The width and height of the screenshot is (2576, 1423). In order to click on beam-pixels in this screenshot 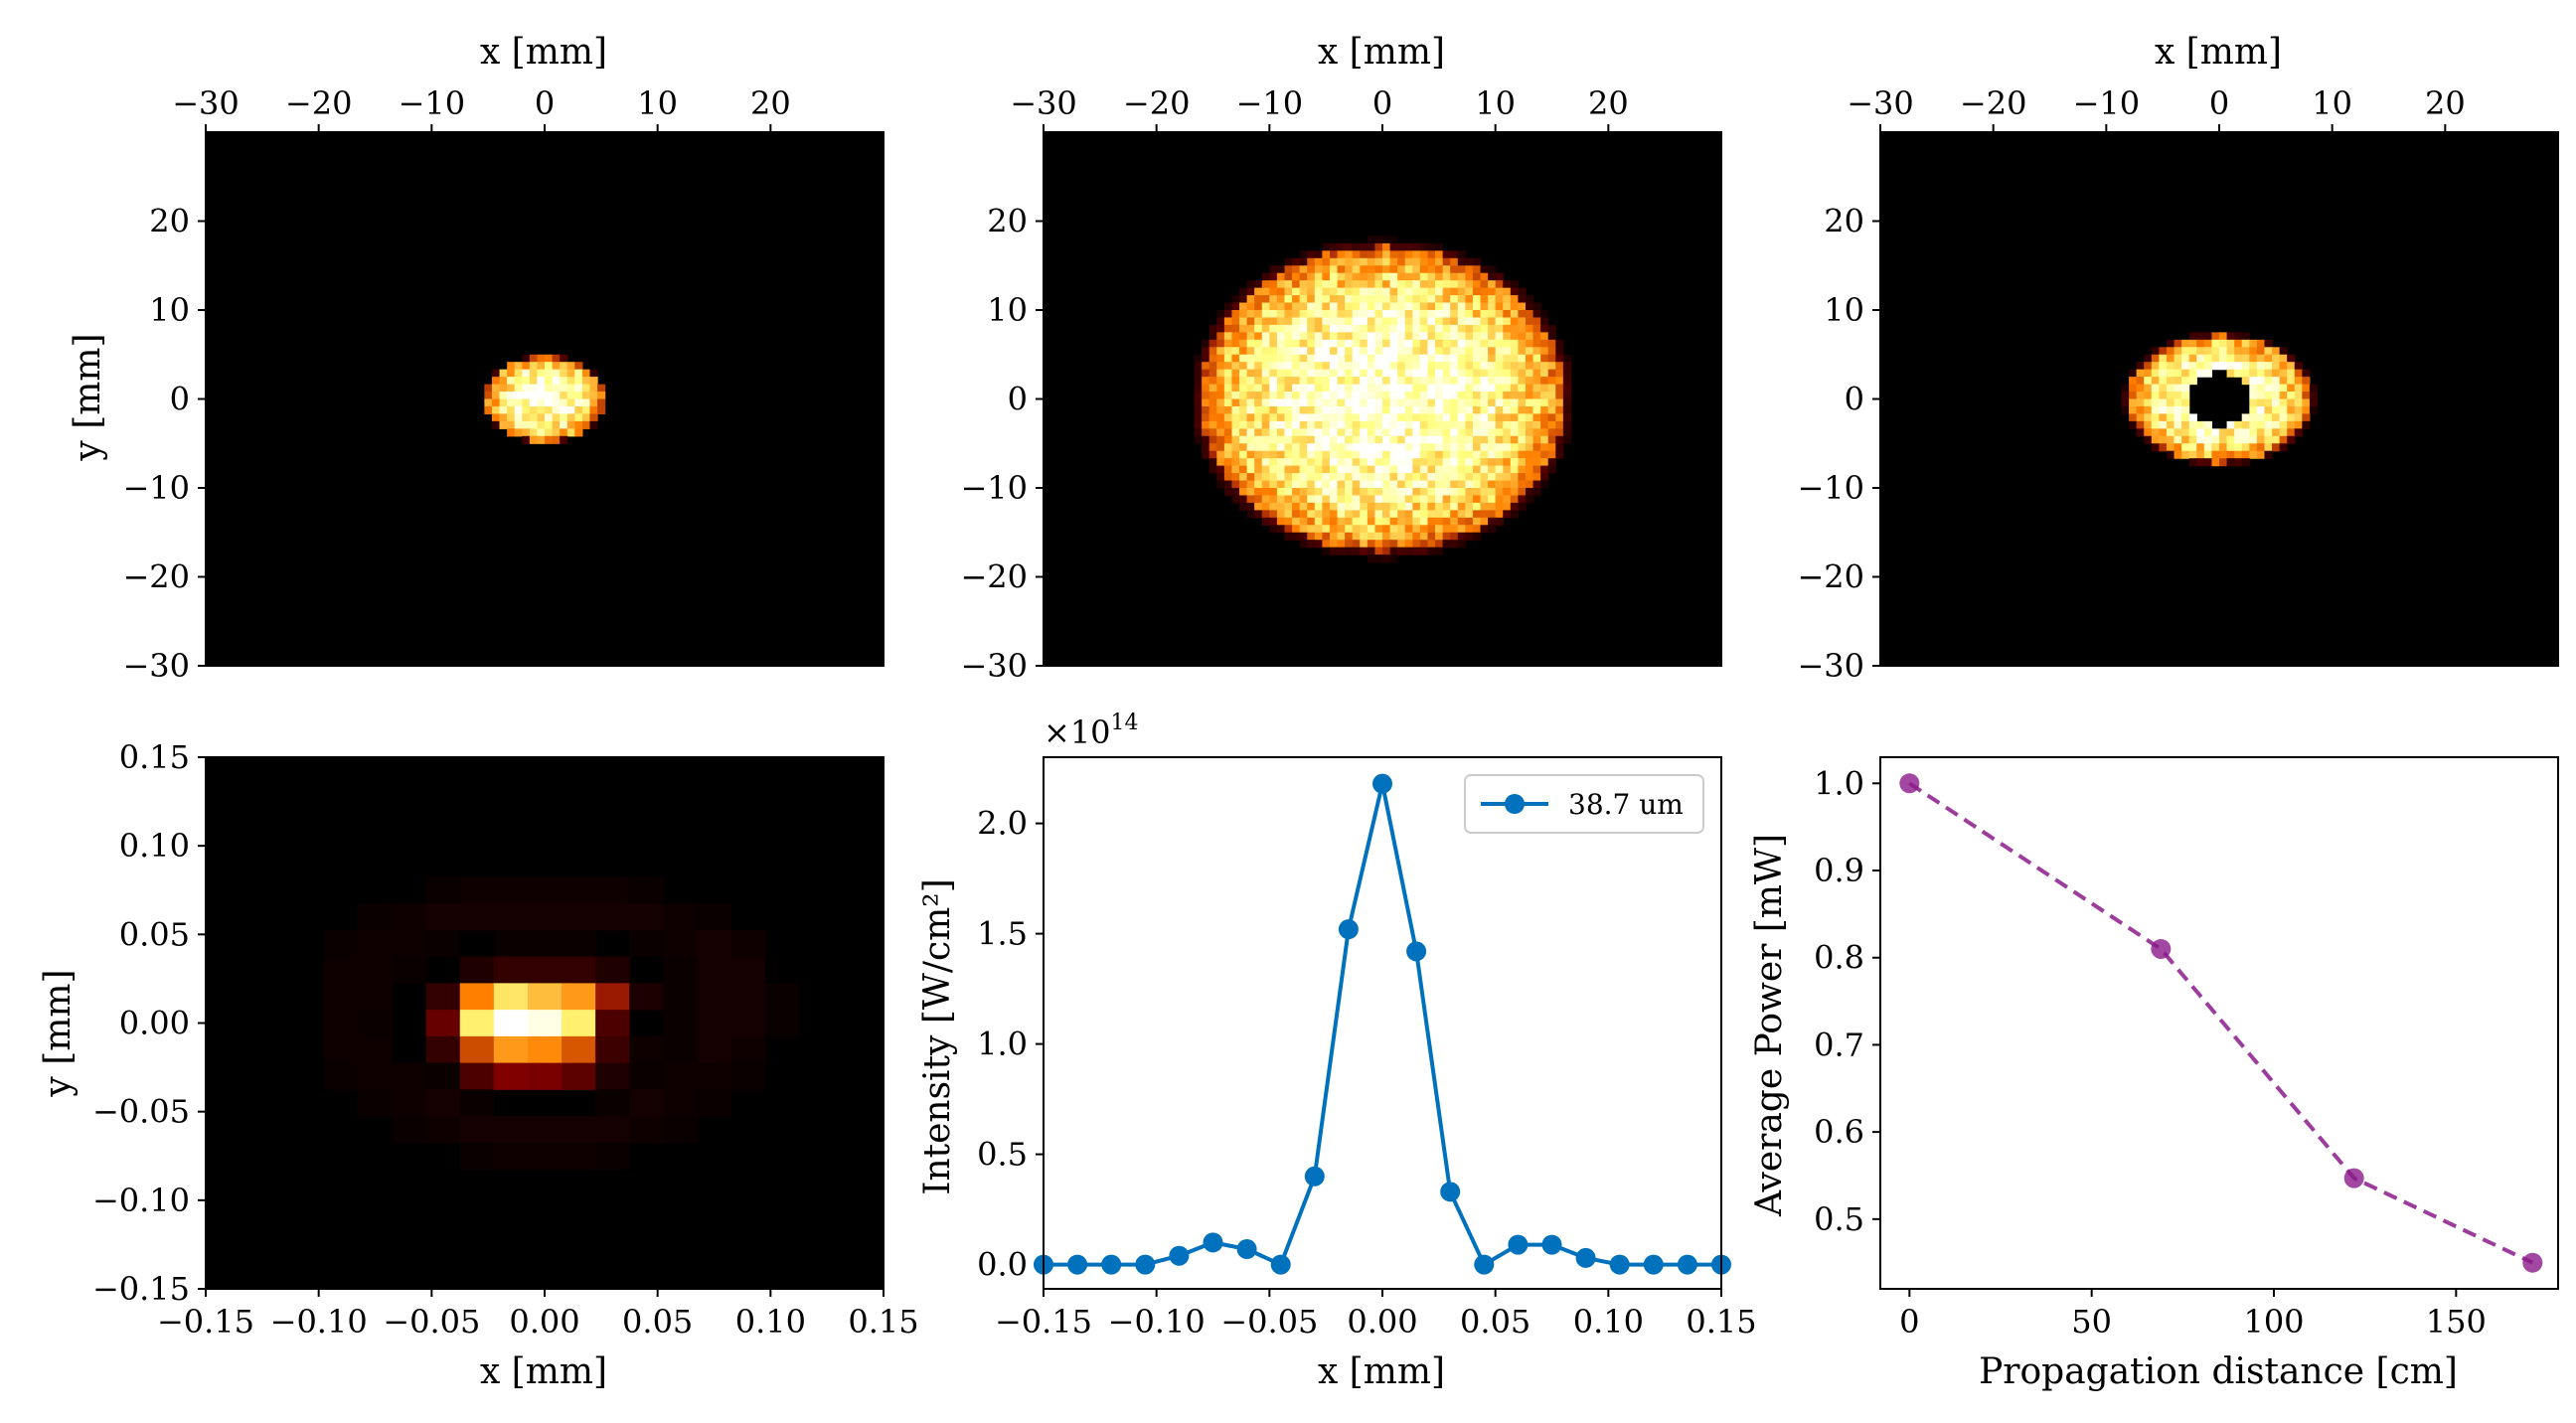, I will do `click(2220, 399)`.